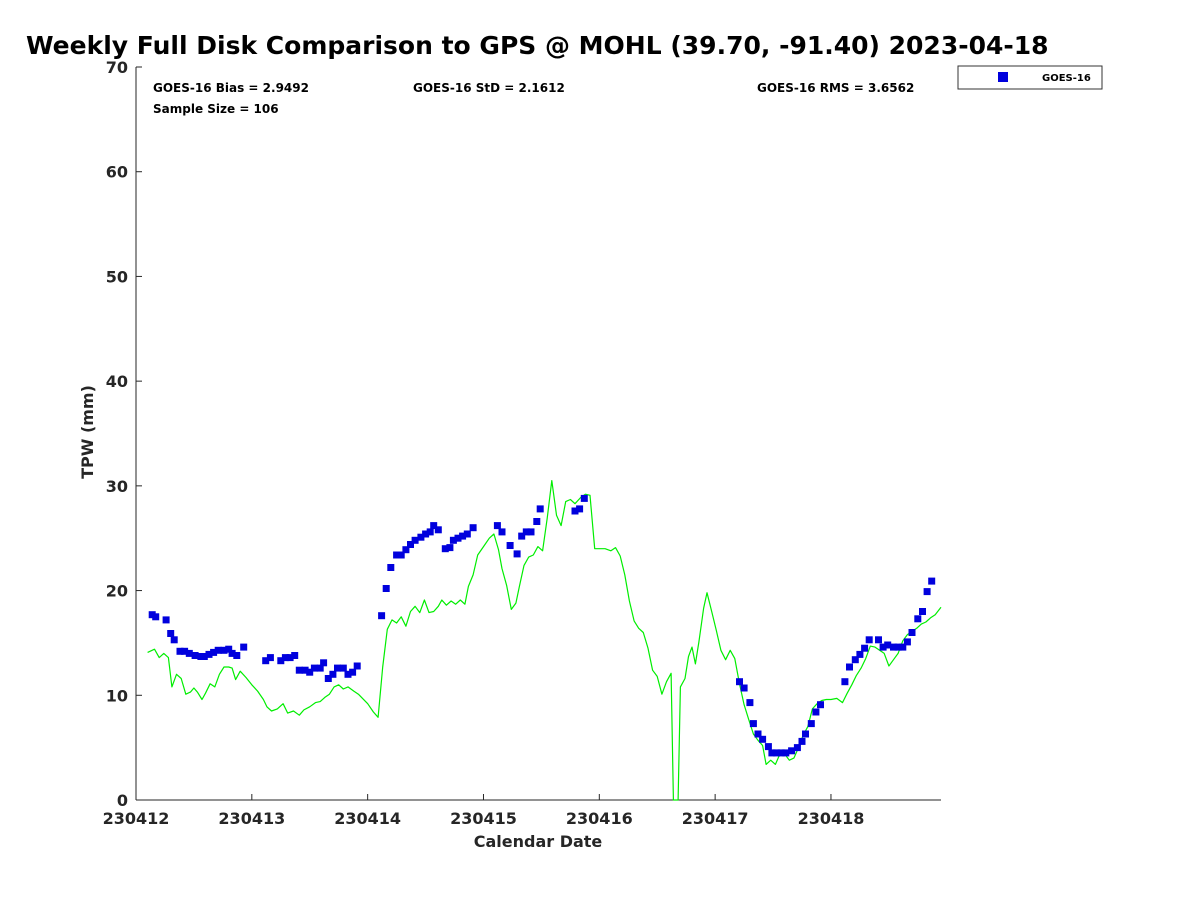  Describe the element at coordinates (831, 818) in the screenshot. I see `x-tick-label: 230418` at that location.